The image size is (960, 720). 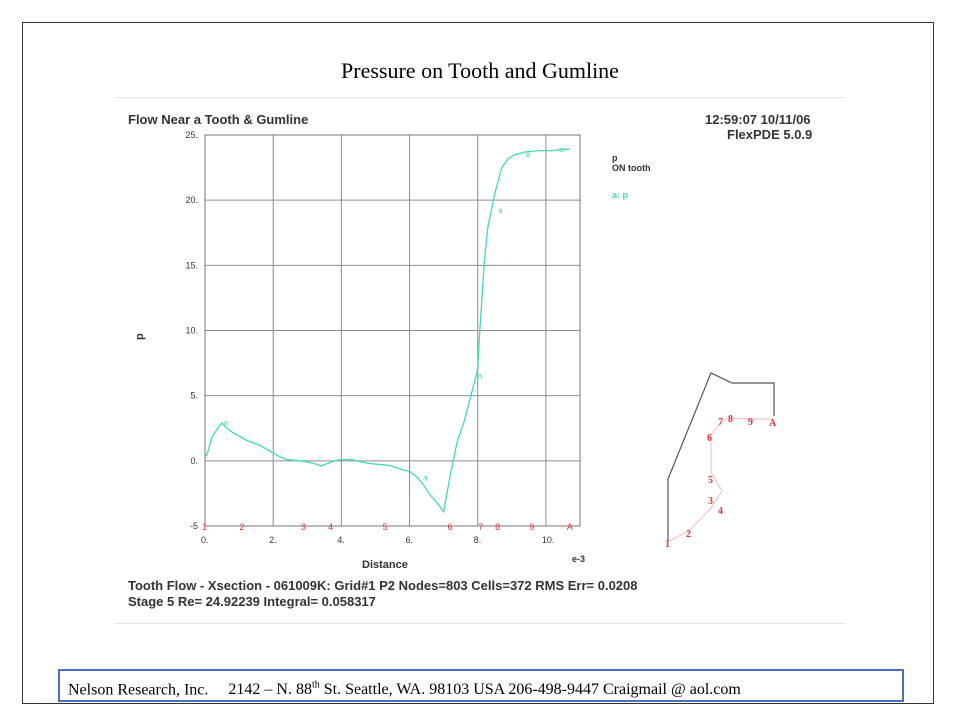 What do you see at coordinates (570, 527) in the screenshot?
I see `node-marker: A` at bounding box center [570, 527].